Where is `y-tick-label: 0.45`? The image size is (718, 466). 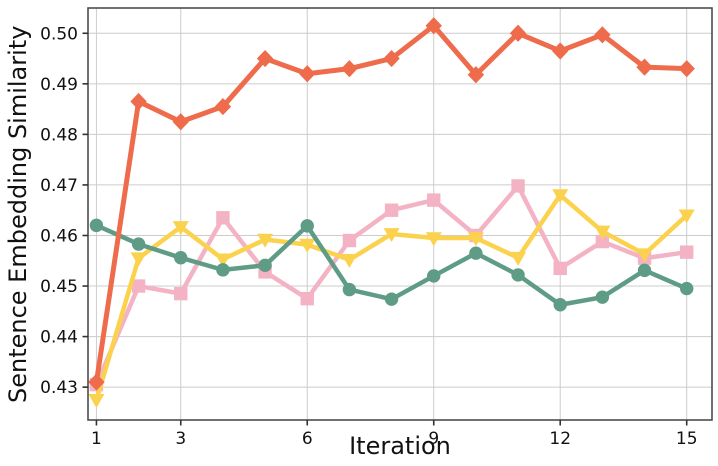 y-tick-label: 0.45 is located at coordinates (59, 287).